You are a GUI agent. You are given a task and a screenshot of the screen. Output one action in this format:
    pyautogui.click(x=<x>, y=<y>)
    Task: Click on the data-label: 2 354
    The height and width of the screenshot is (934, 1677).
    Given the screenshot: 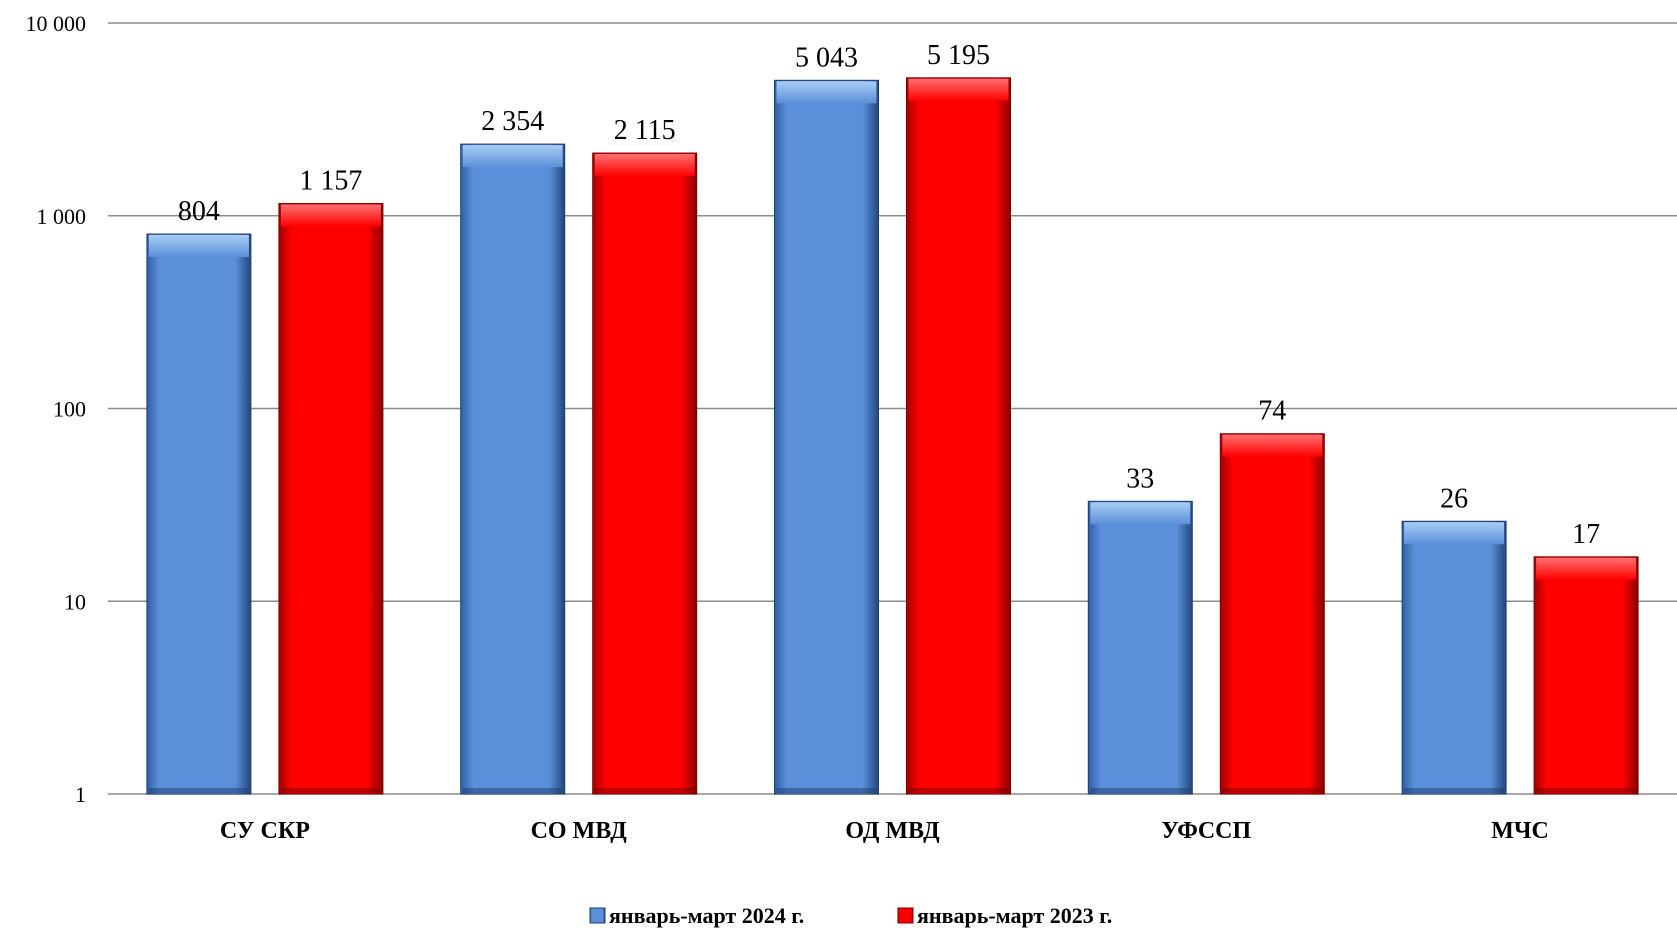 What is the action you would take?
    pyautogui.click(x=512, y=121)
    